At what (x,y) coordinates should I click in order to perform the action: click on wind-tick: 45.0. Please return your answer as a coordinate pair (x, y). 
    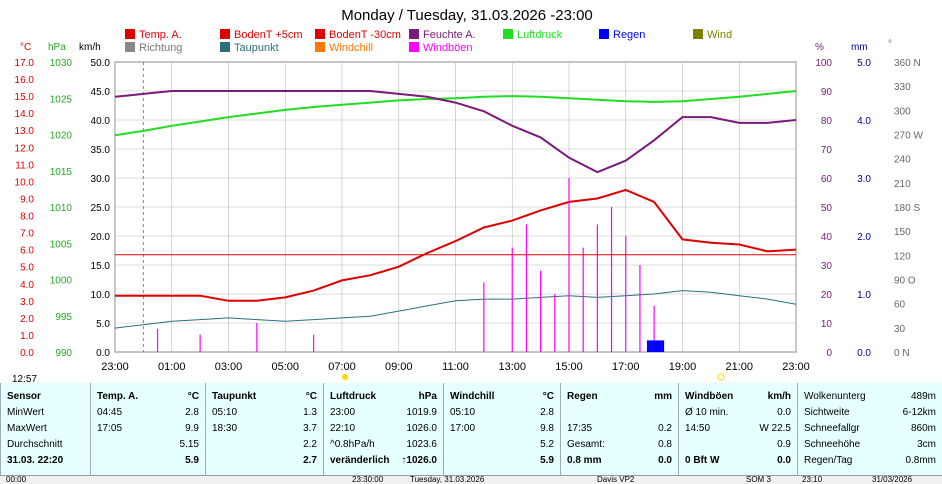
    Looking at the image, I should click on (101, 92).